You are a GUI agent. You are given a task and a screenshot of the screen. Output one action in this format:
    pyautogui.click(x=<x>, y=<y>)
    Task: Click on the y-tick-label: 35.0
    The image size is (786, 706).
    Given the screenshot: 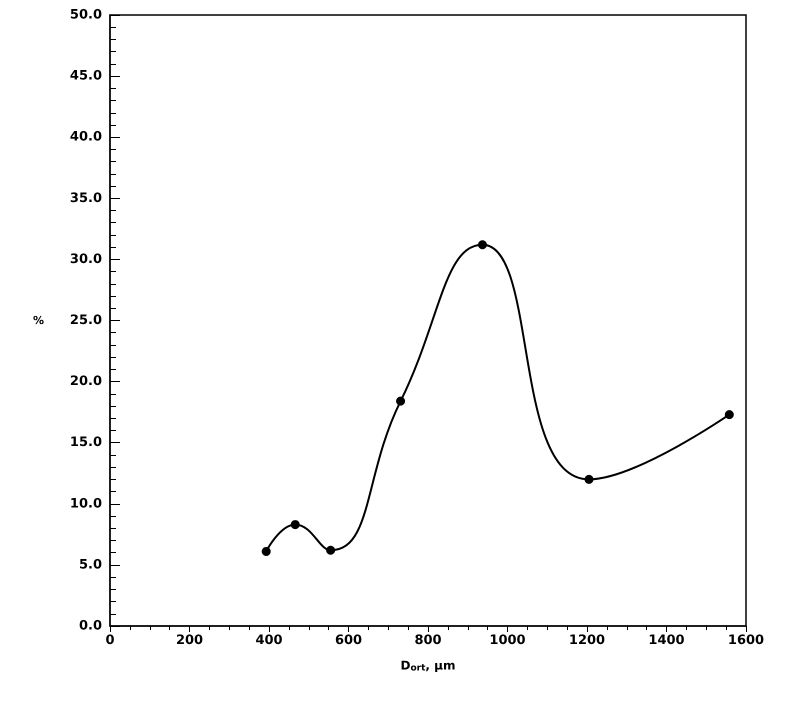 What is the action you would take?
    pyautogui.click(x=86, y=198)
    